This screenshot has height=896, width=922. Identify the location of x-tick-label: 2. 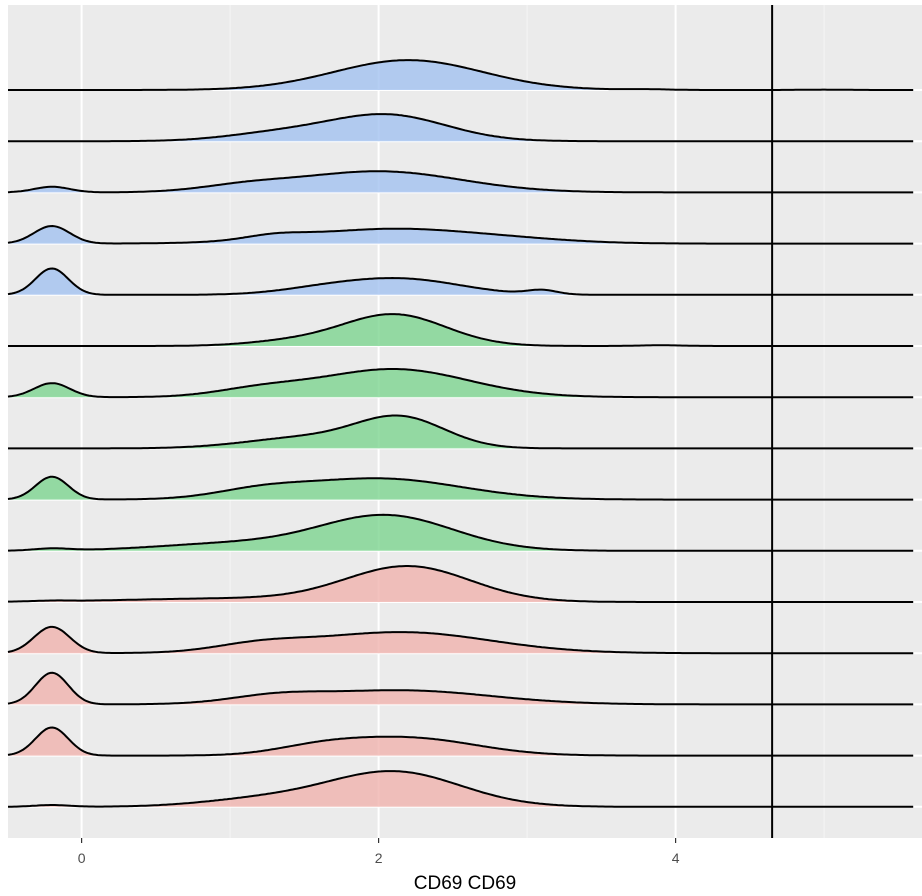
(379, 858).